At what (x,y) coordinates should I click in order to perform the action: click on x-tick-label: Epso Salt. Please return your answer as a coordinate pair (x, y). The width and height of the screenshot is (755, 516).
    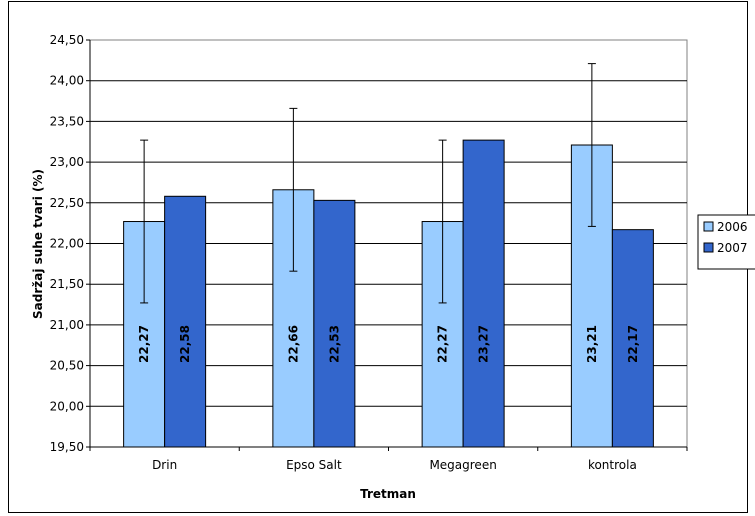
    Looking at the image, I should click on (314, 465).